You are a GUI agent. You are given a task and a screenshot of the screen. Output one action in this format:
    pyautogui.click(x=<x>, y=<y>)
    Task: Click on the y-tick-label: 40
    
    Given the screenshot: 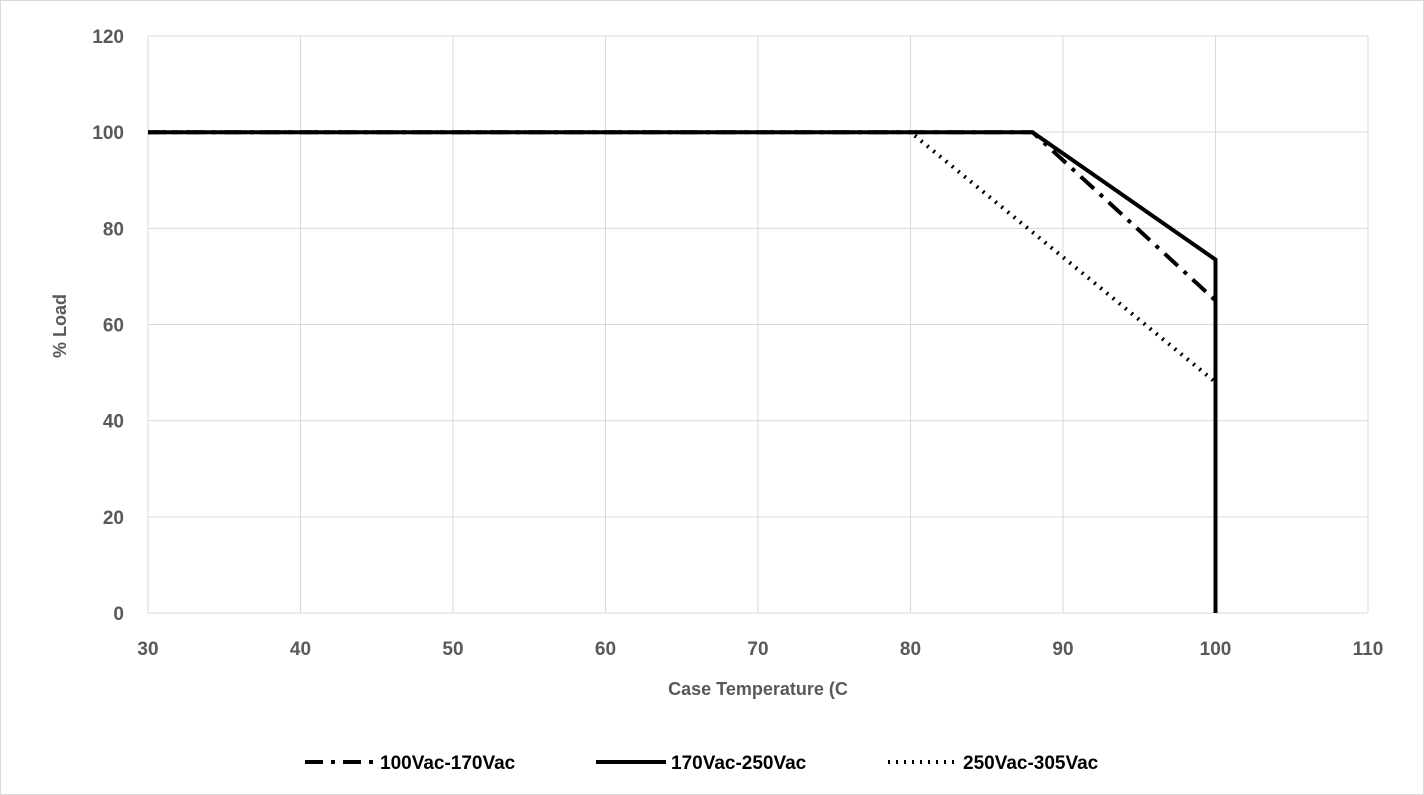 What is the action you would take?
    pyautogui.click(x=113, y=422)
    